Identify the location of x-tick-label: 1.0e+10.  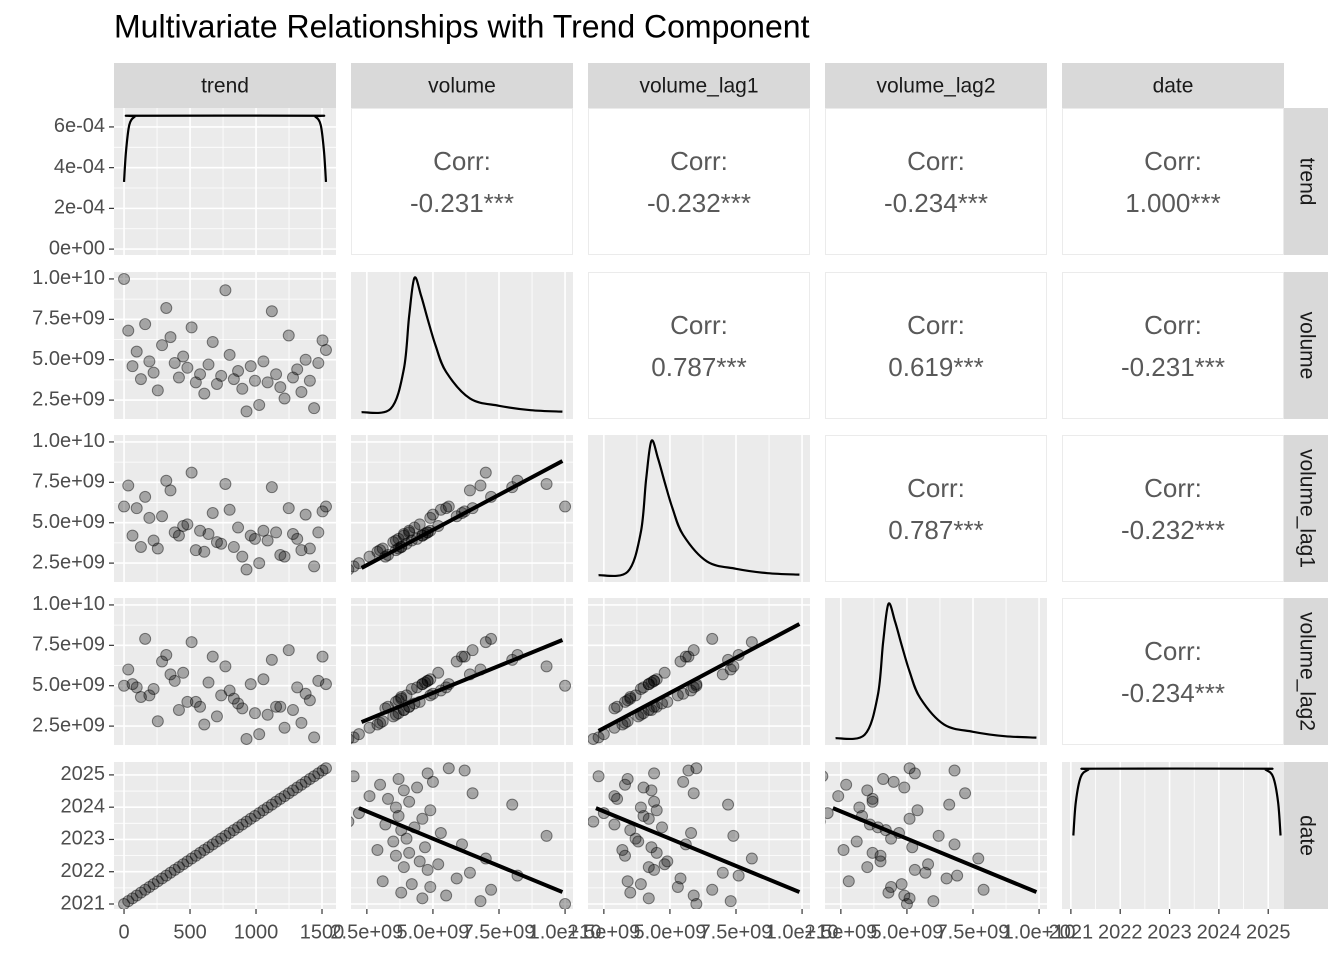
(1039, 932).